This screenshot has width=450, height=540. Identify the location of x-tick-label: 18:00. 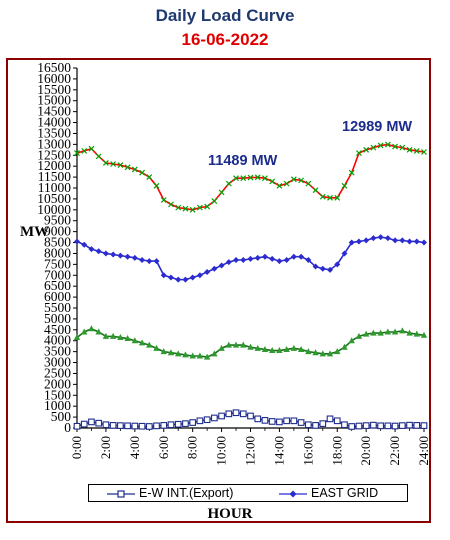
(336, 451).